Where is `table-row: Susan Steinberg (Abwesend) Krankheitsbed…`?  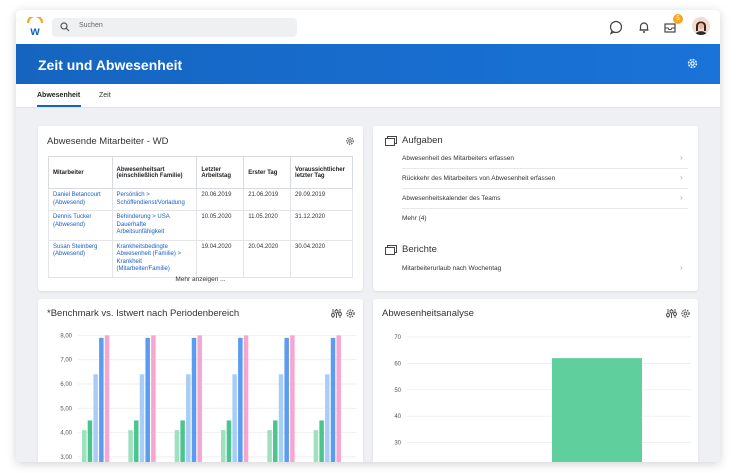
table-row: Susan Steinberg (Abwesend) Krankheitsbed… is located at coordinates (200, 258).